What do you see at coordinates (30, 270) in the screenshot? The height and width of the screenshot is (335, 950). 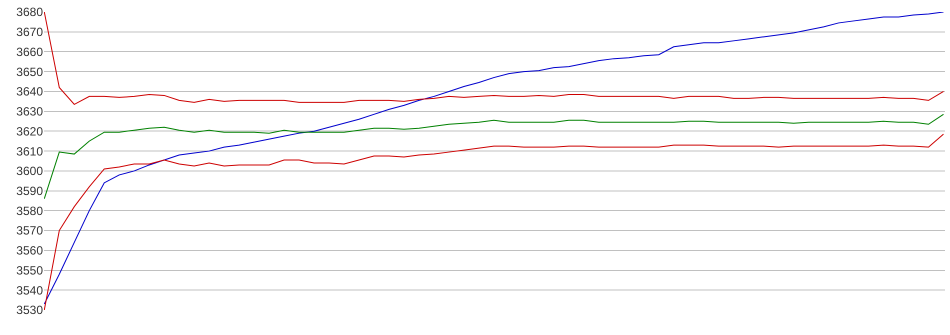 I see `y-tick-label: 3550` at bounding box center [30, 270].